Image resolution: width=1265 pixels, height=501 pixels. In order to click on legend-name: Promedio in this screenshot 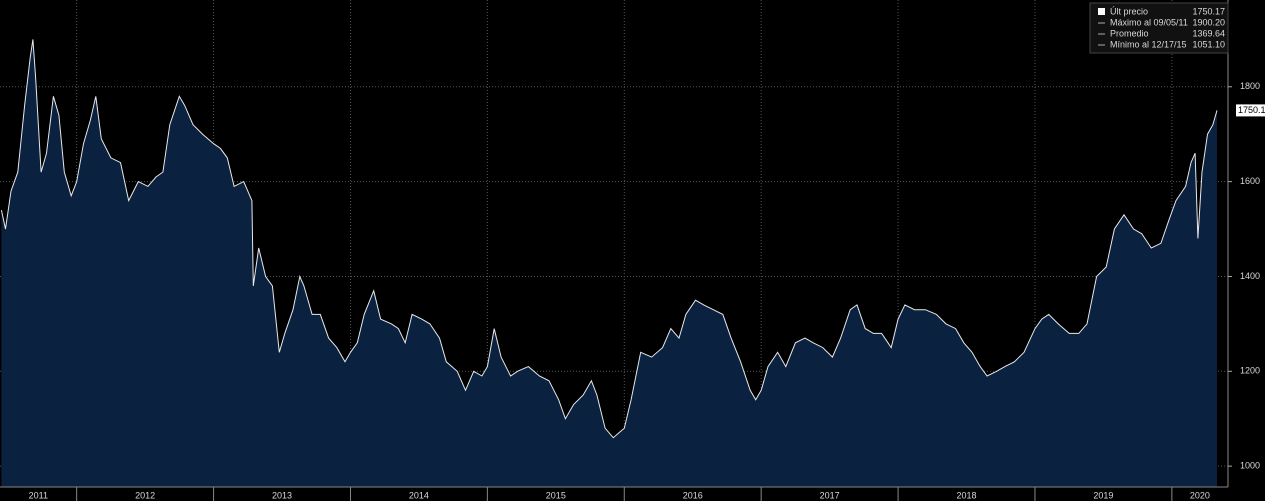, I will do `click(1129, 33)`.